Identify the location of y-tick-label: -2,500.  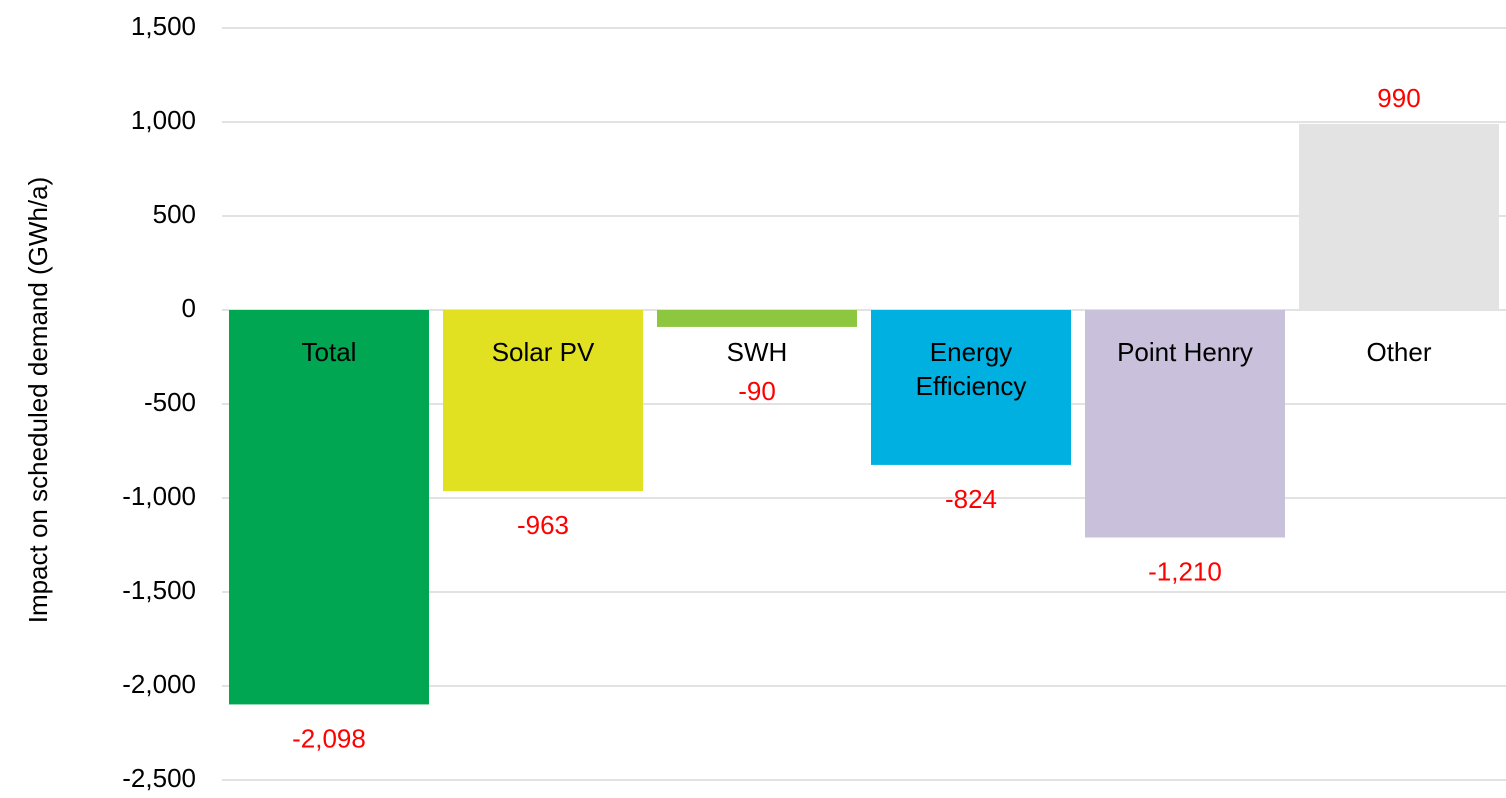
(159, 778).